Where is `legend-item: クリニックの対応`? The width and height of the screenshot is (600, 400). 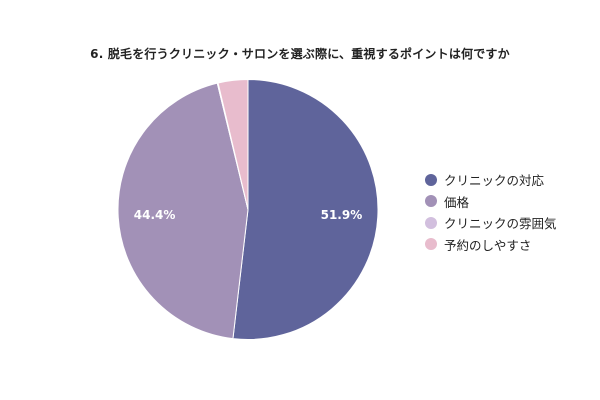 legend-item: クリニックの対応 is located at coordinates (491, 180).